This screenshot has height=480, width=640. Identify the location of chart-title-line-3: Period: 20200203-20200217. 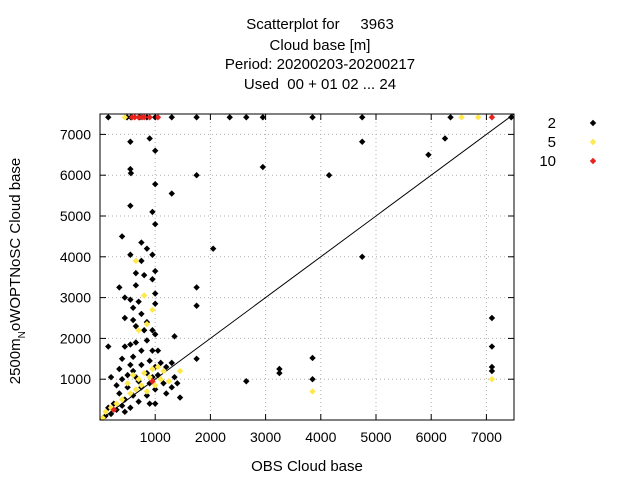
(320, 64).